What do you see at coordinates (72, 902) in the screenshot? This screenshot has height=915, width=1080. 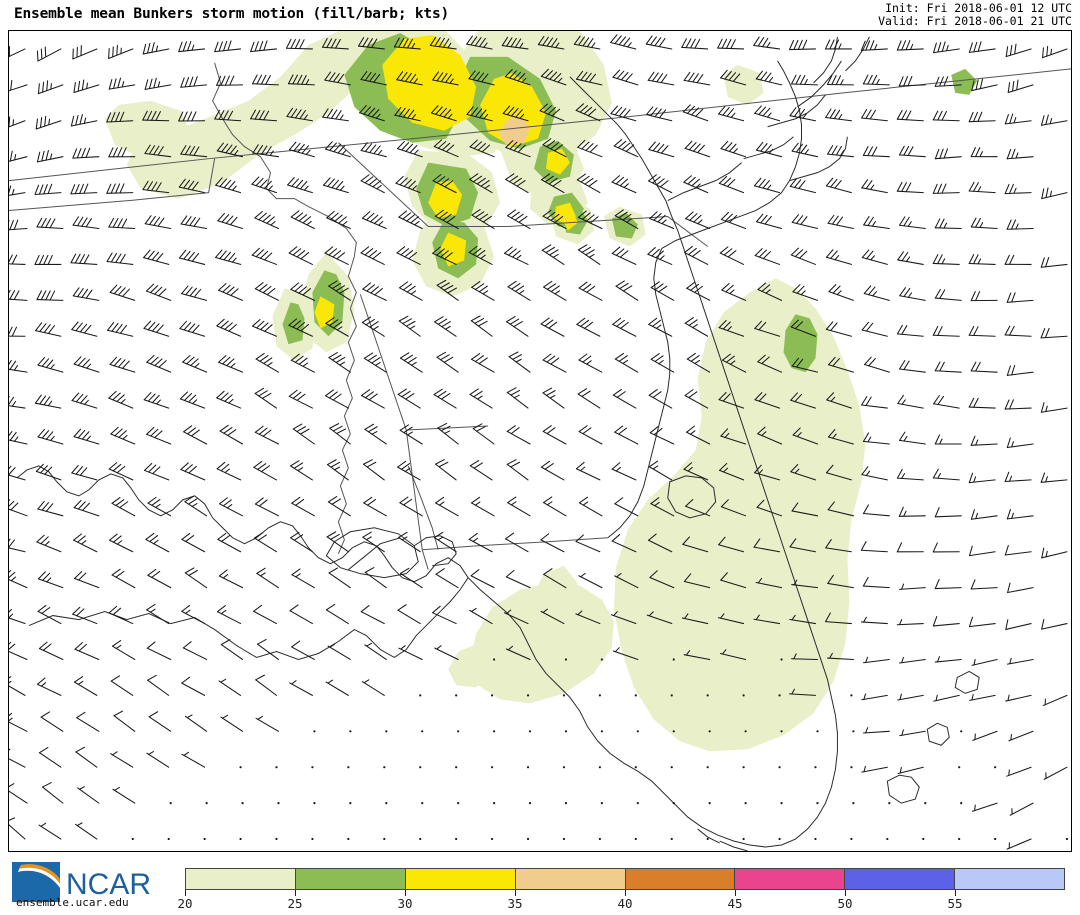 I see `ncar-url: ensemble.ucar.edu` at bounding box center [72, 902].